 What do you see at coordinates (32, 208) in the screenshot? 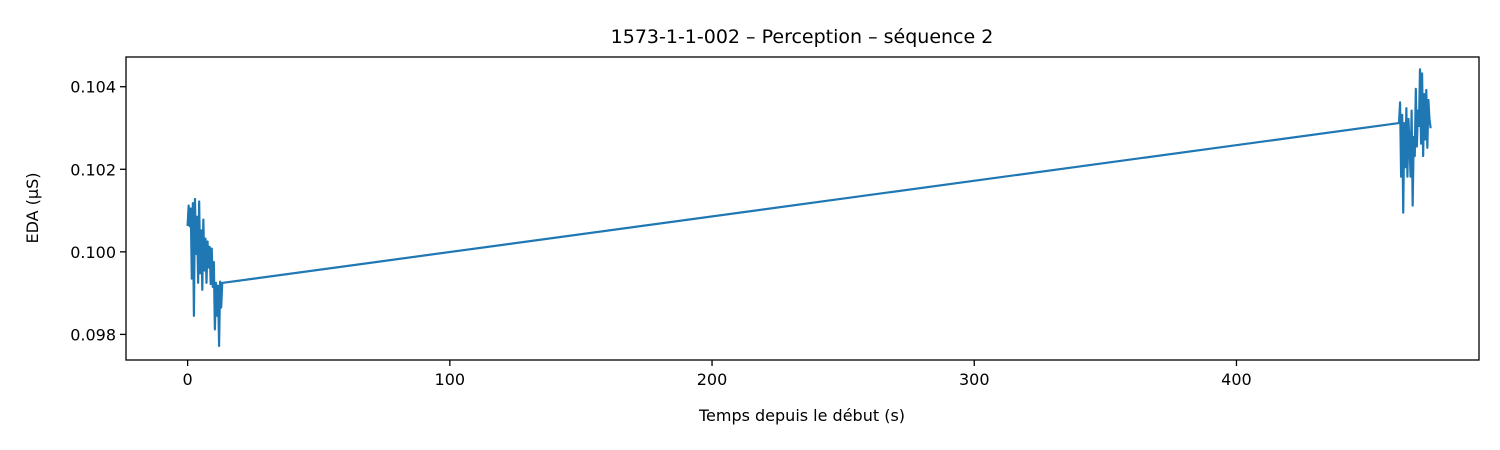
I see `y-axis-label: EDA (µS)` at bounding box center [32, 208].